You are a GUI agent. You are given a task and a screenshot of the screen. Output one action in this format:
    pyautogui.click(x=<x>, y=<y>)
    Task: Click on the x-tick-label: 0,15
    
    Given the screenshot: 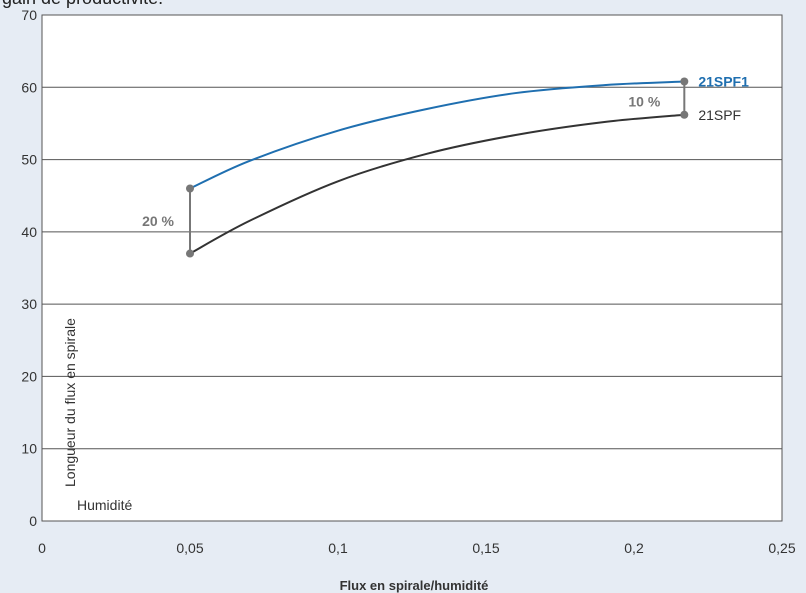 What is the action you would take?
    pyautogui.click(x=485, y=548)
    